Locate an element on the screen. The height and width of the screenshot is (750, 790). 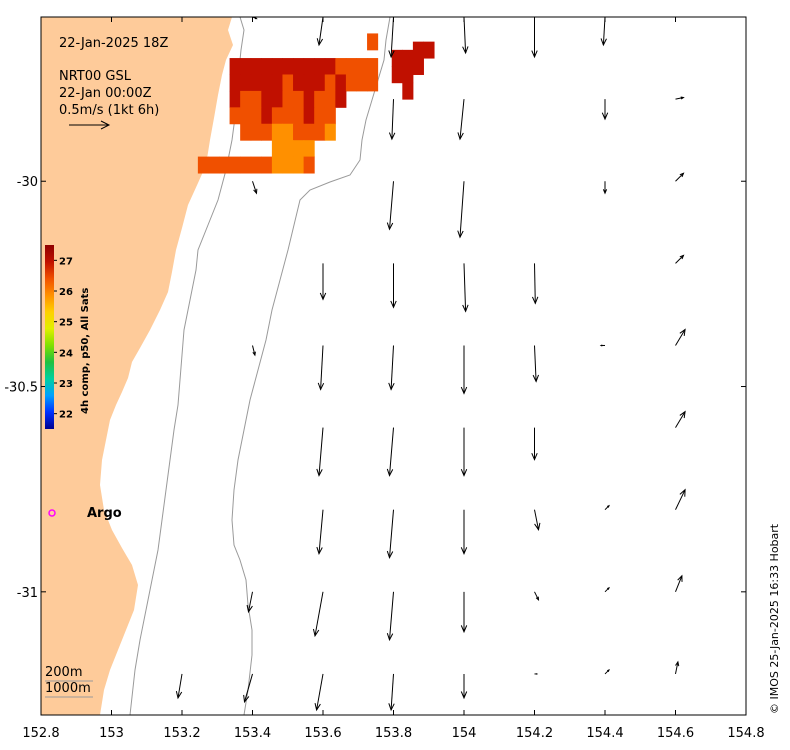
product-line2: 22-Jan 00:00Z is located at coordinates (105, 93).